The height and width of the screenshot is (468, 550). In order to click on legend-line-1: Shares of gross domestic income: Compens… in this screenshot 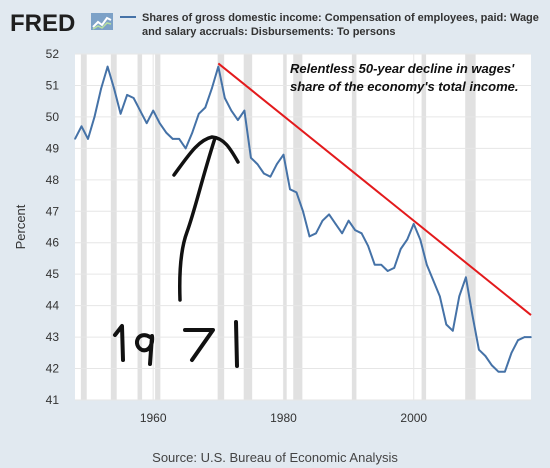, I will do `click(340, 18)`.